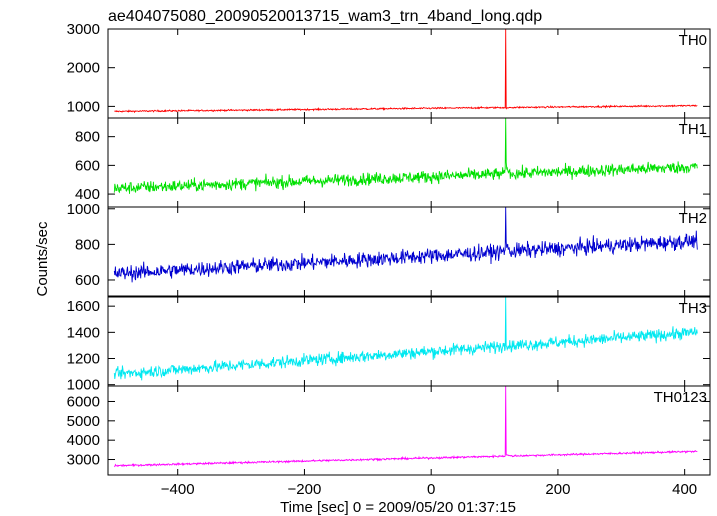  Describe the element at coordinates (693, 129) in the screenshot. I see `series-label-th1: TH1` at that location.